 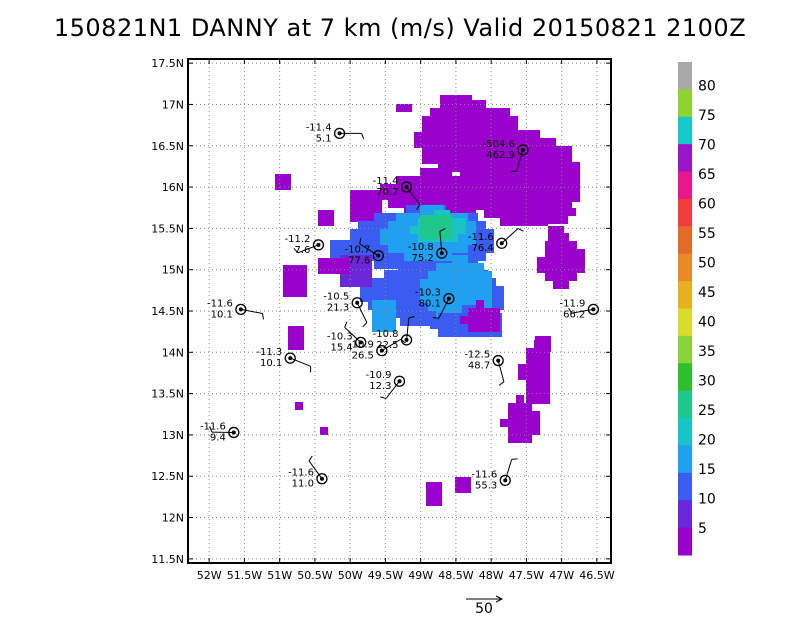 I want to click on colorbar-label: 35, so click(x=707, y=352).